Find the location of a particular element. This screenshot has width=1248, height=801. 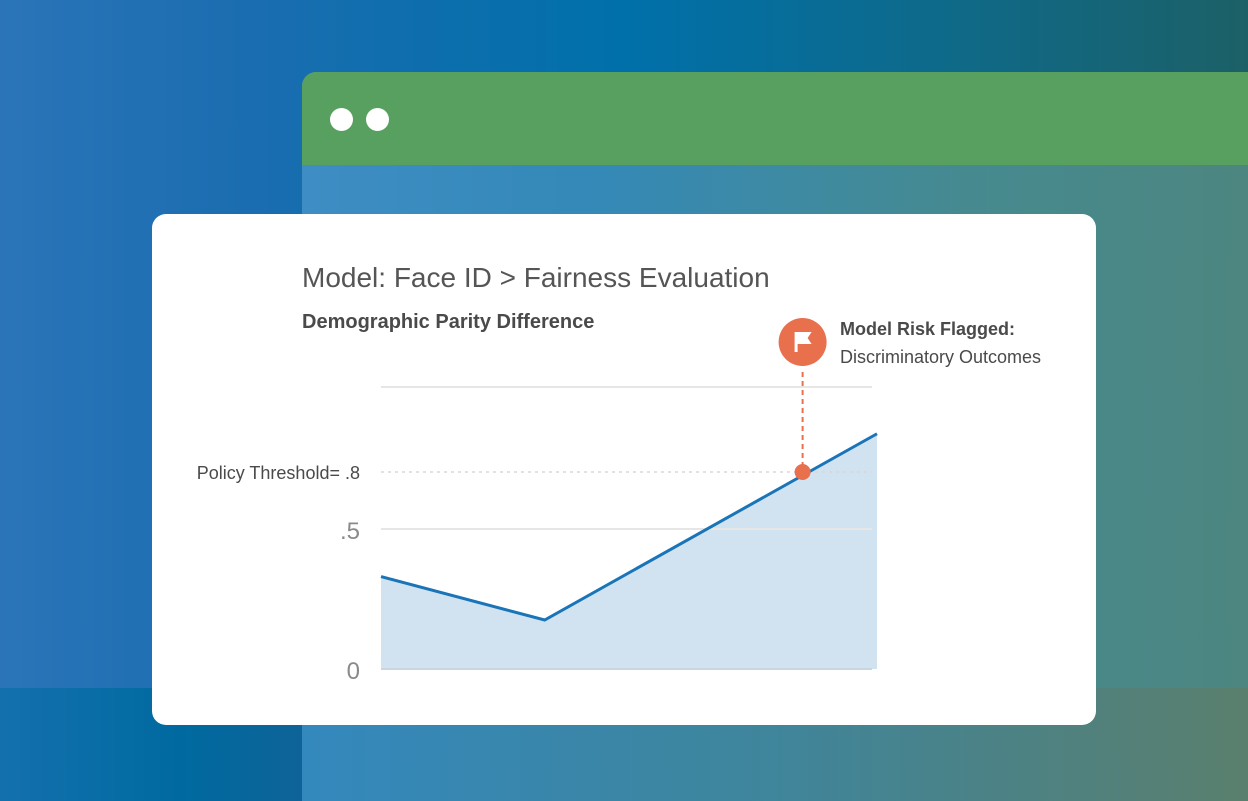

flag-subtitle: Discriminatory Outcomes is located at coordinates (941, 357).